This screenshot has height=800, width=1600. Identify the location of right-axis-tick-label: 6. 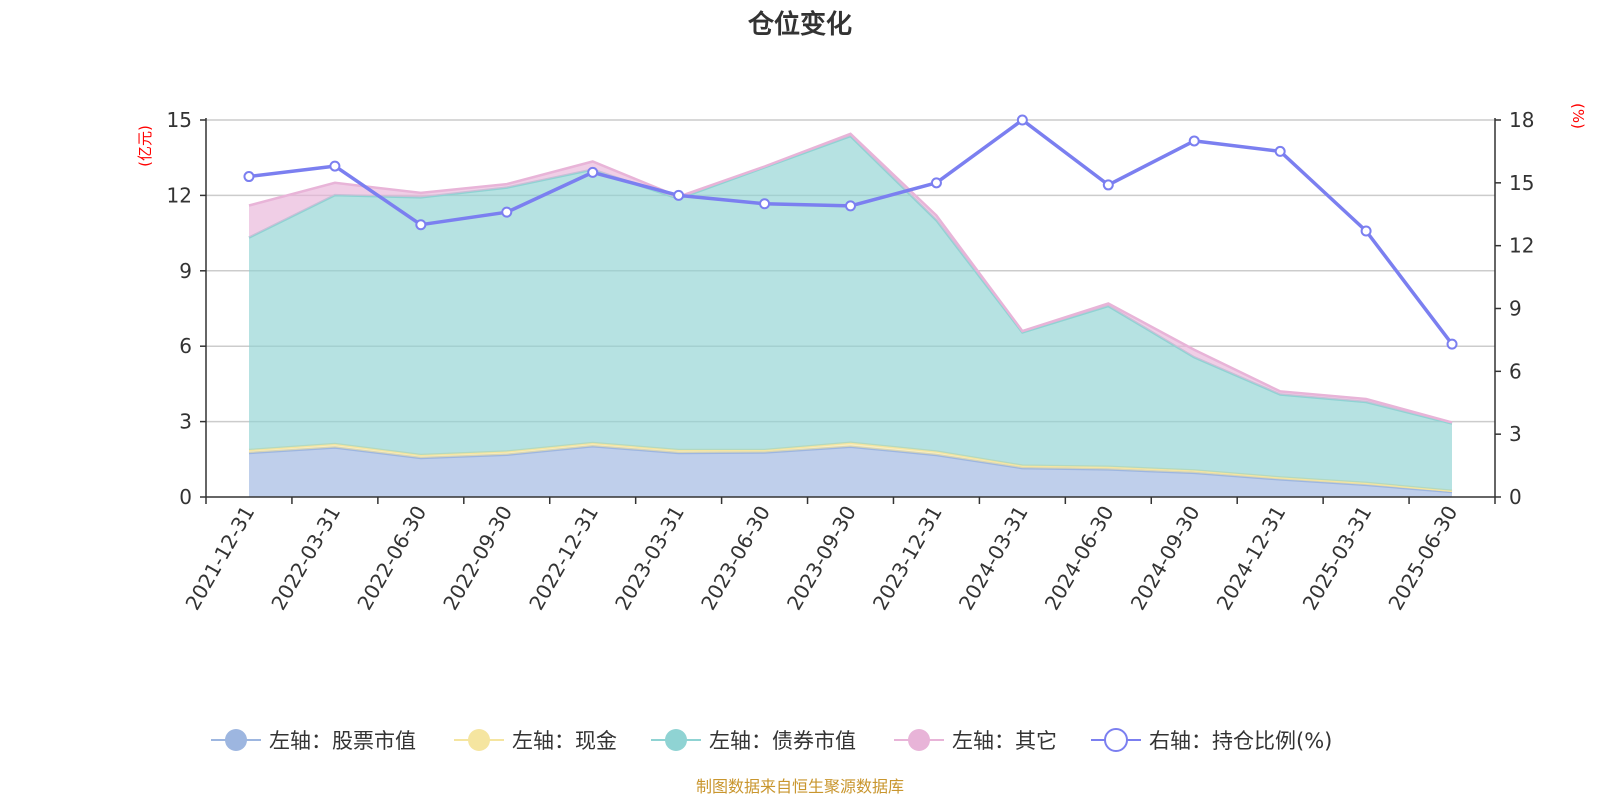
(1515, 371).